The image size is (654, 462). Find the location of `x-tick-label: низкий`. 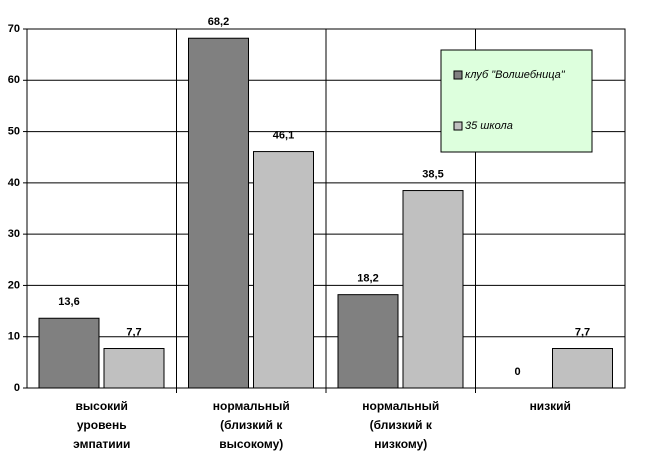

x-tick-label: низкий is located at coordinates (550, 406).